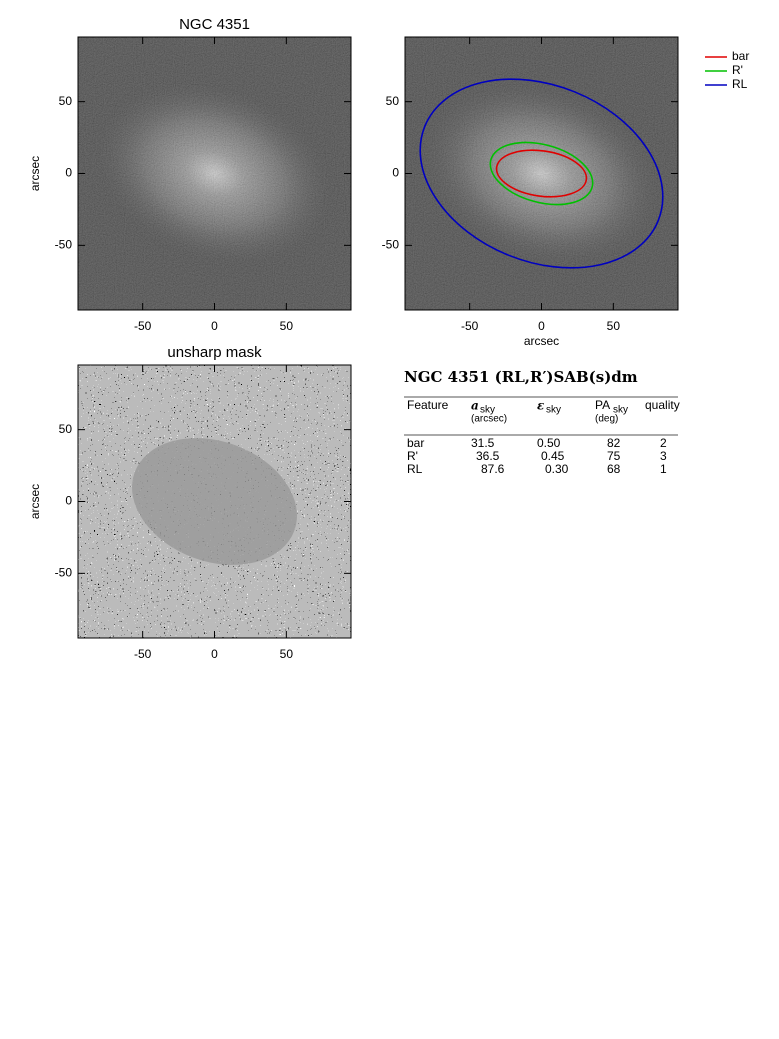  I want to click on table-cell: 31.5, so click(483, 443).